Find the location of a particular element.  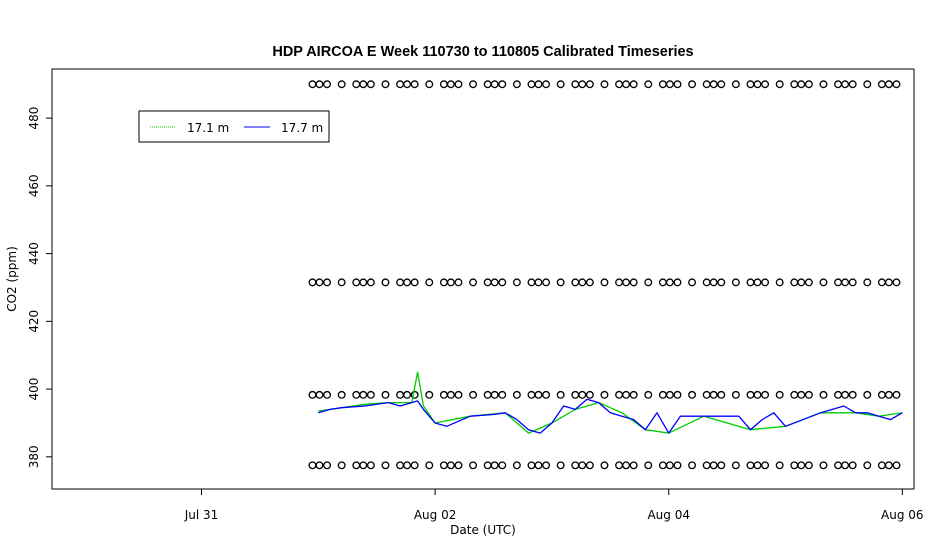

legend-label-17-7m: 17.7 m is located at coordinates (302, 128).